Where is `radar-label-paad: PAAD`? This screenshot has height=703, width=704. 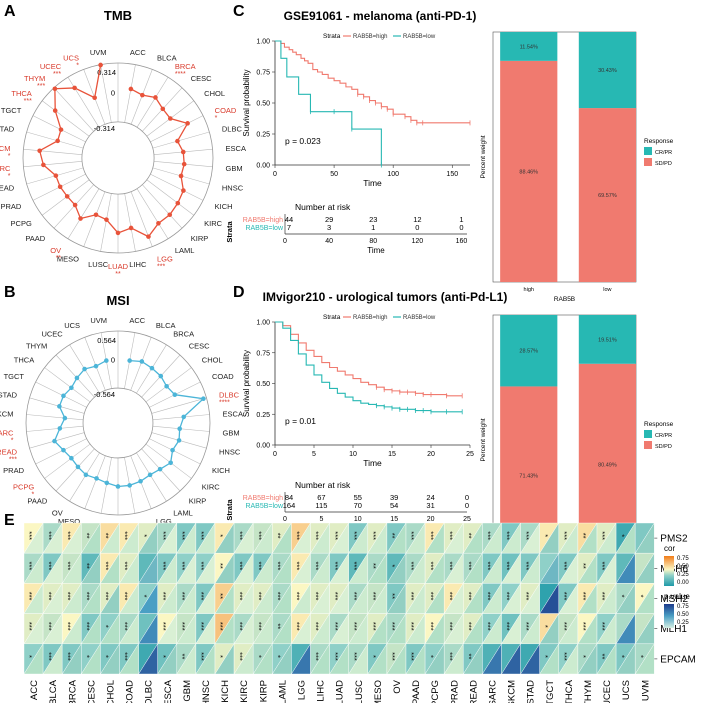 radar-label-paad: PAAD is located at coordinates (37, 501).